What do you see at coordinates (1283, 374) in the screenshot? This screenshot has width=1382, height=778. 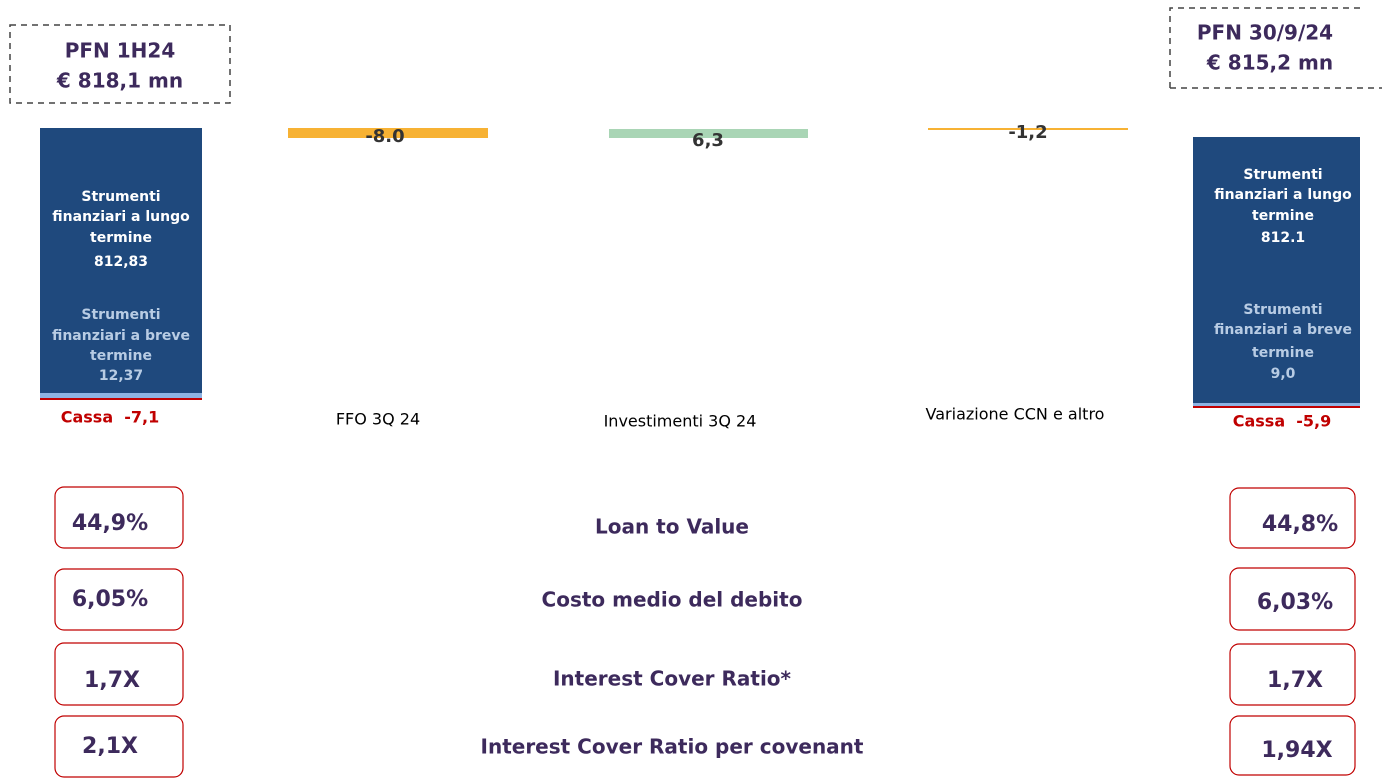 I see `end-short-value: 9,0` at bounding box center [1283, 374].